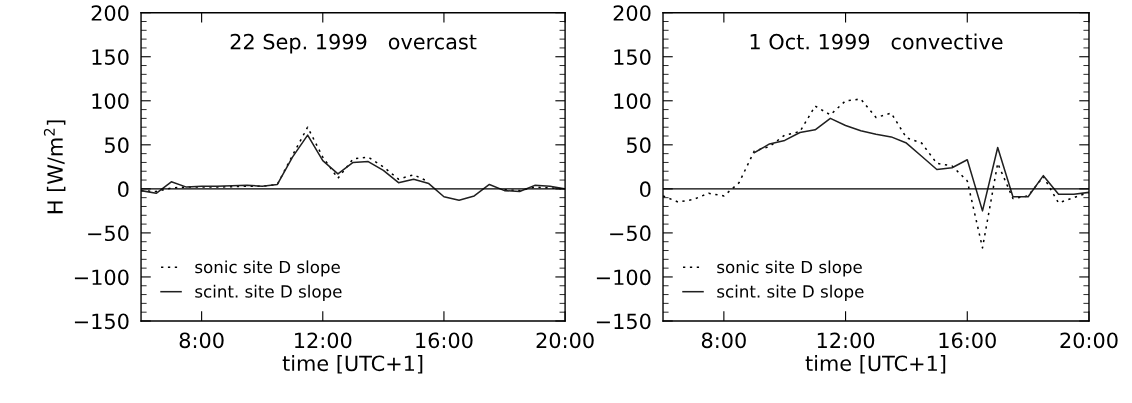 The width and height of the screenshot is (1132, 403). Describe the element at coordinates (353, 43) in the screenshot. I see `annotation: 22 Sep. 1999 overcast` at that location.